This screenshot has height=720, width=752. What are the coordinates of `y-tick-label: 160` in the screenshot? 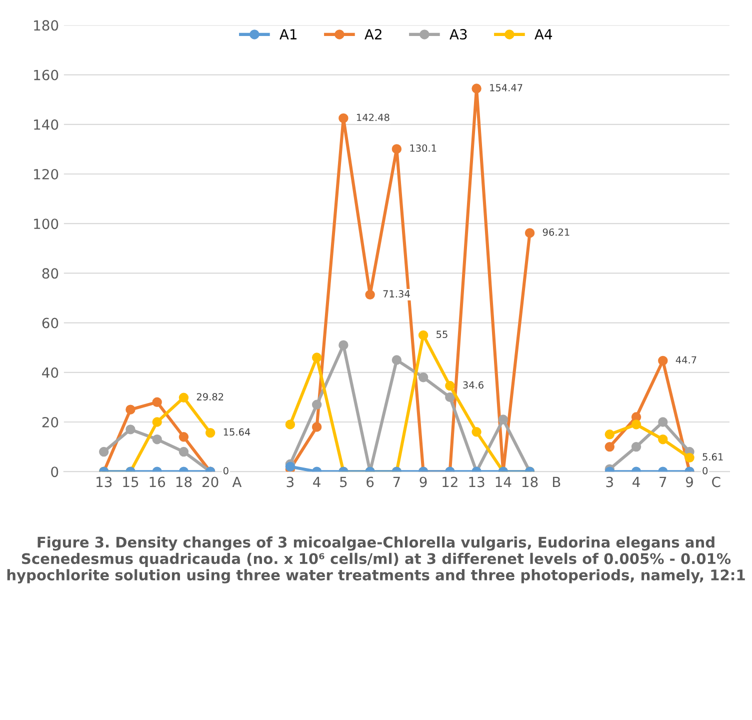 It's located at (46, 75).